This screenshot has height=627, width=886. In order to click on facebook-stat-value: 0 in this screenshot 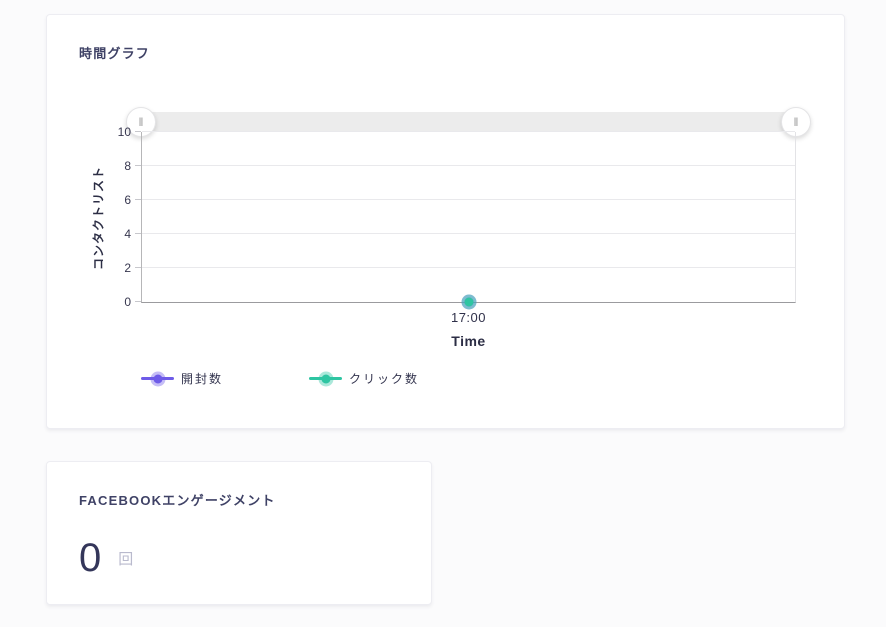, I will do `click(90, 558)`.